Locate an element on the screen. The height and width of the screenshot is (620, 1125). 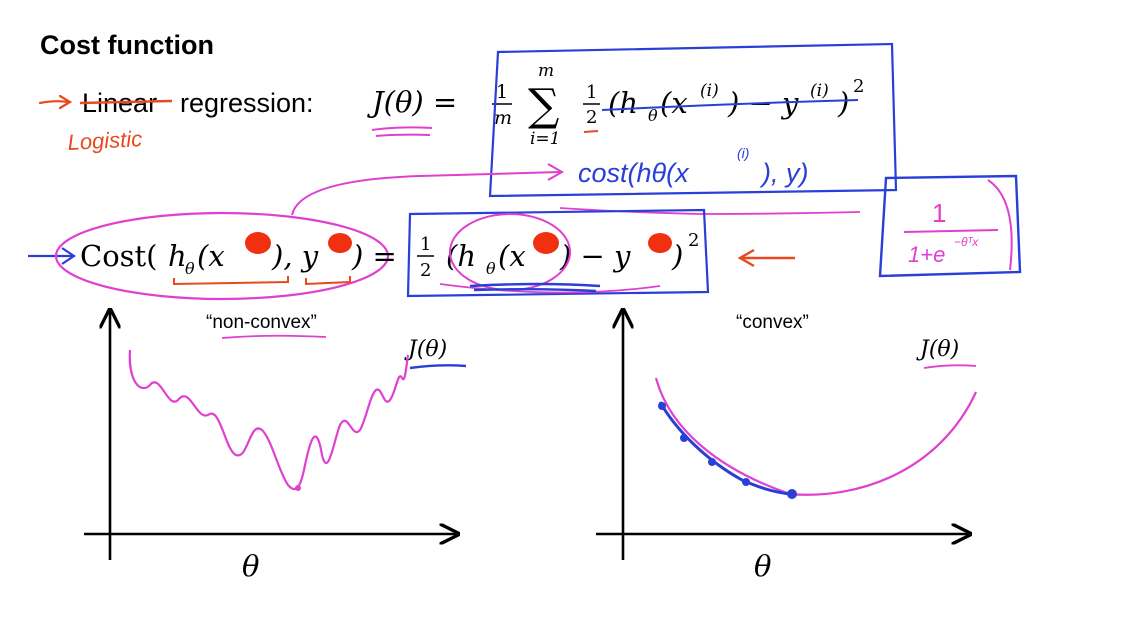
red-arrow-small-icon is located at coordinates (55, 102).